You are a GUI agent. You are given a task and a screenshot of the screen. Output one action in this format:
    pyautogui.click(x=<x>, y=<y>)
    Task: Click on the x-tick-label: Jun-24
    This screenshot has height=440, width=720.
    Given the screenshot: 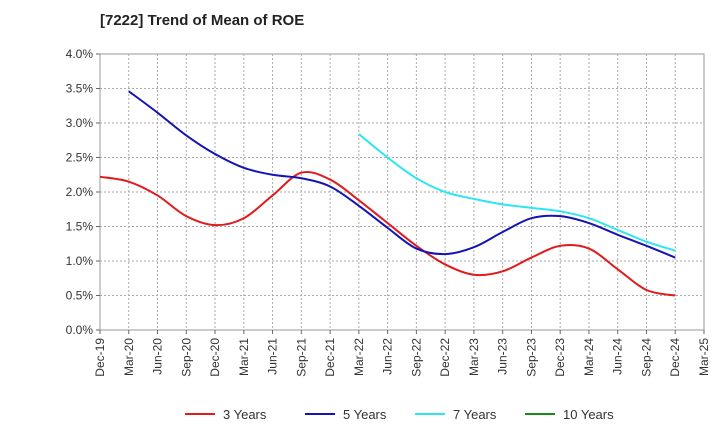 What is the action you would take?
    pyautogui.click(x=618, y=356)
    